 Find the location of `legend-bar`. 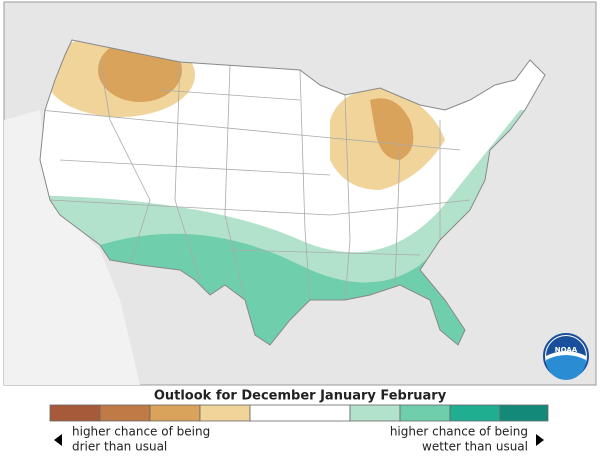

legend-bar is located at coordinates (299, 413).